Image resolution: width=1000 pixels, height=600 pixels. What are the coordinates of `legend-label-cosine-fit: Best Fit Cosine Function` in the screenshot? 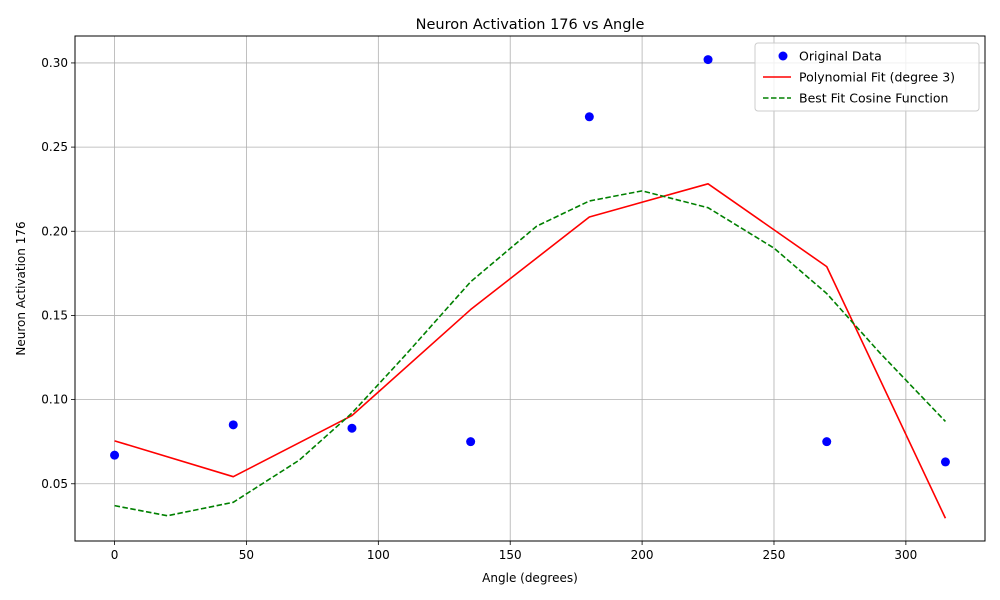 It's located at (873, 98).